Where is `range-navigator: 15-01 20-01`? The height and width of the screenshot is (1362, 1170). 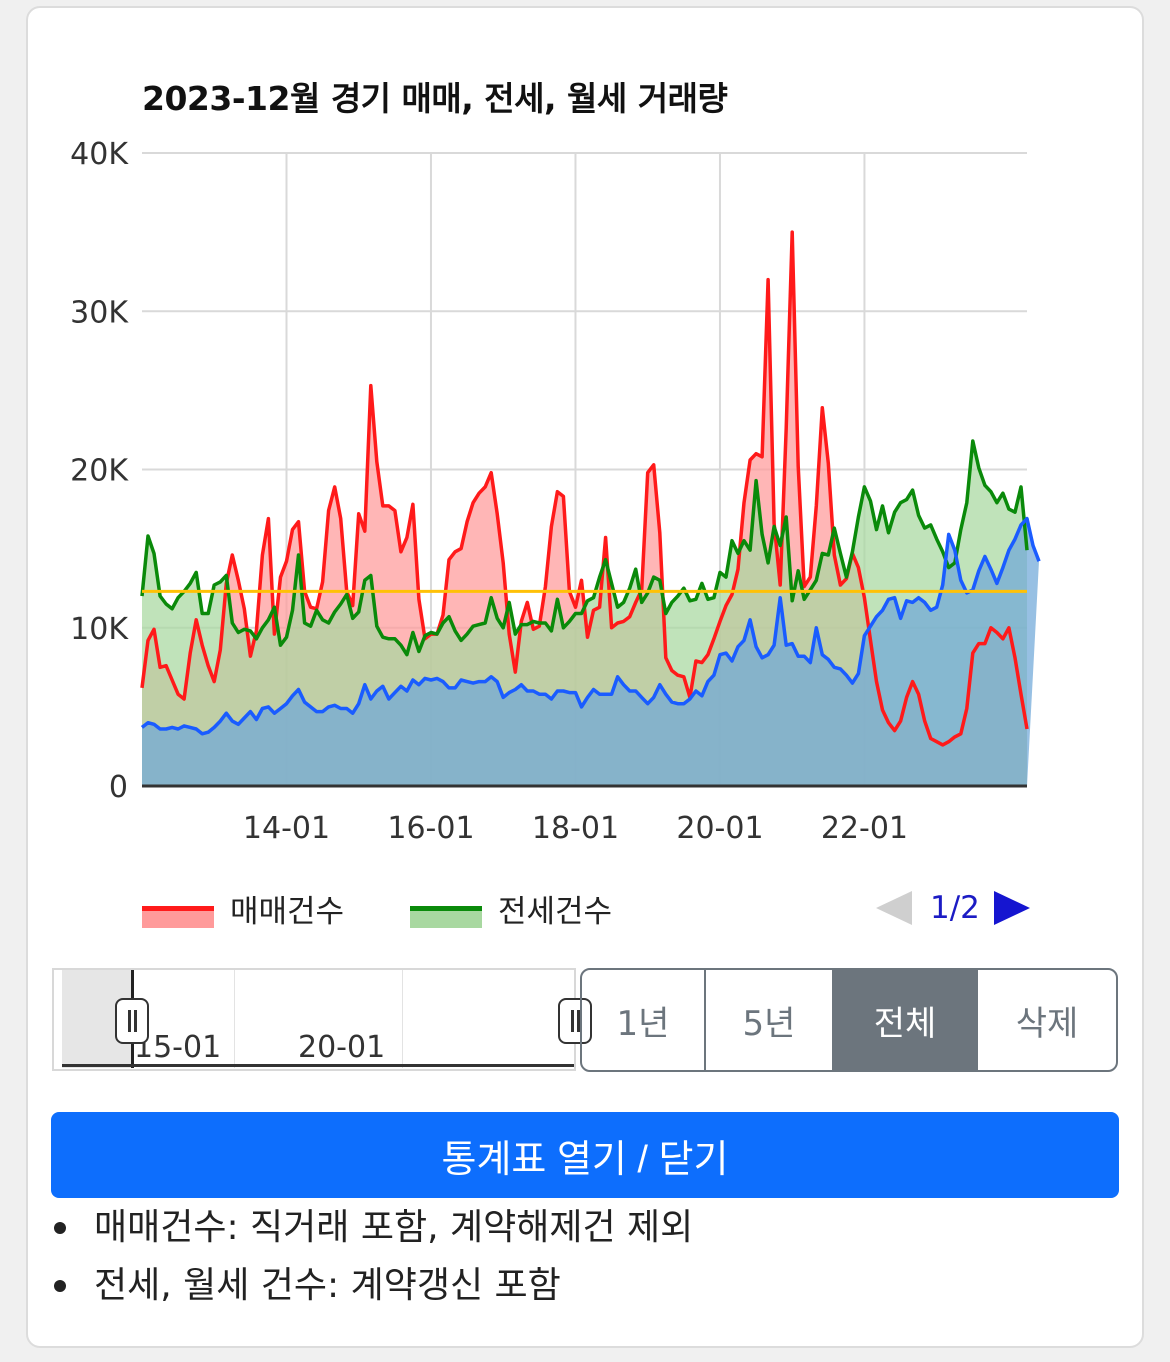 range-navigator: 15-01 20-01 is located at coordinates (322, 1019).